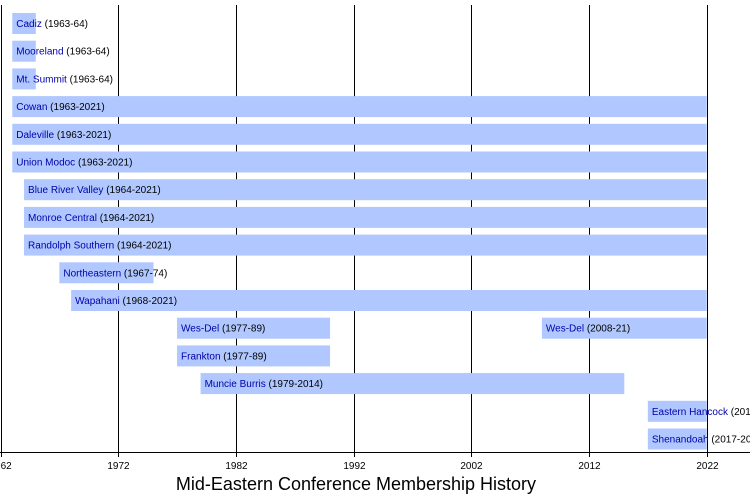  What do you see at coordinates (31, 107) in the screenshot?
I see `school-name: Cowan` at bounding box center [31, 107].